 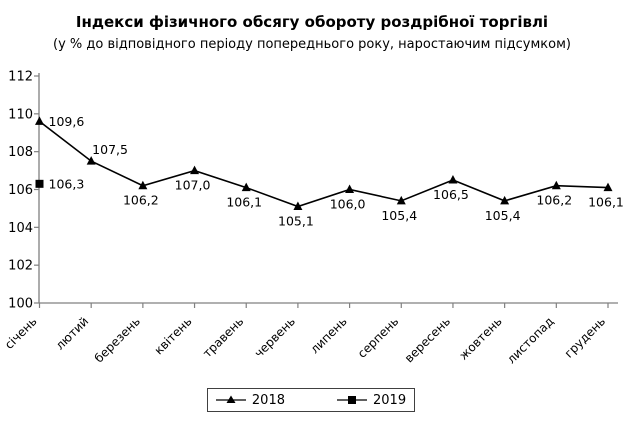 I want to click on y-tick-label: 108, so click(x=20, y=152).